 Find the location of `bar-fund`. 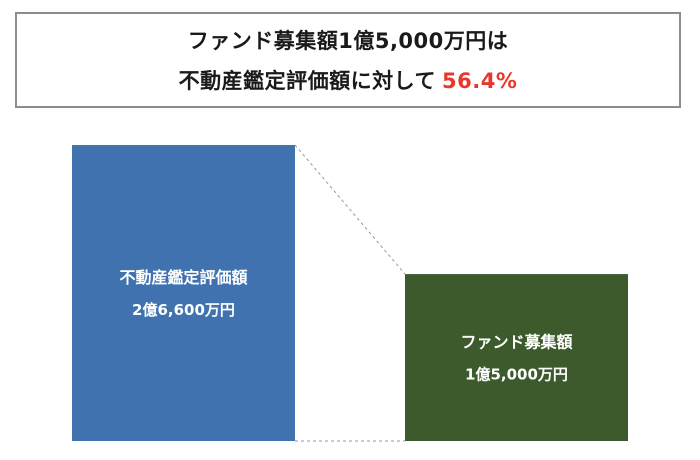

bar-fund is located at coordinates (516, 357).